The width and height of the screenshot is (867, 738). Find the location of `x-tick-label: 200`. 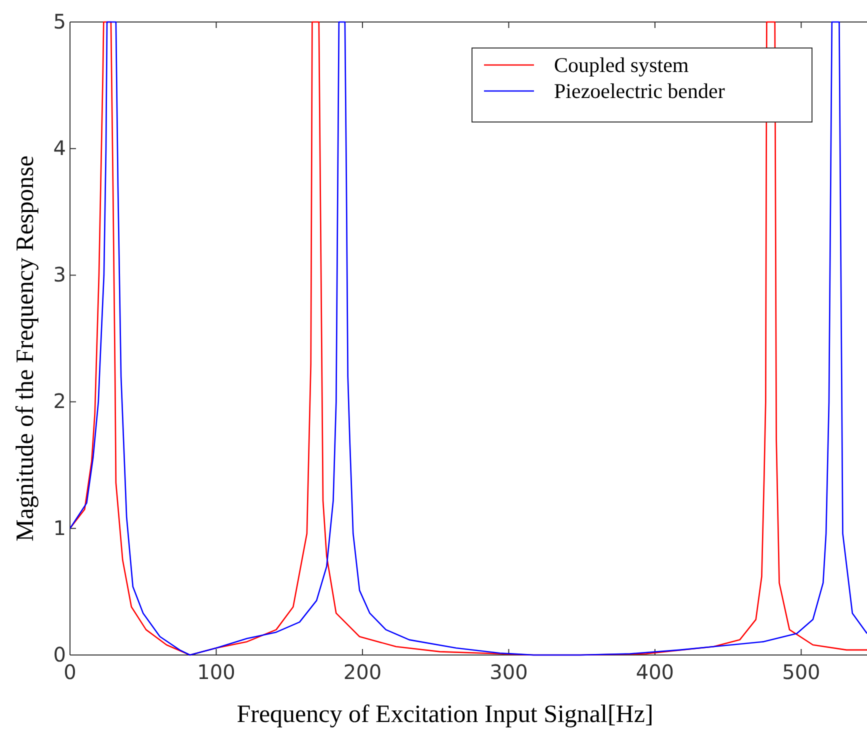

x-tick-label: 200 is located at coordinates (362, 672).